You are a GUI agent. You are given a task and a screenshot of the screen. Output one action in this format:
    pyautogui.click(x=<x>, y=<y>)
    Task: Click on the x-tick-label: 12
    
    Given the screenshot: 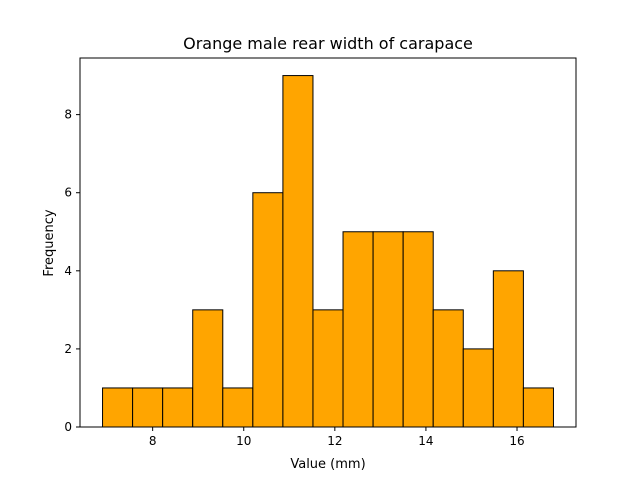 What is the action you would take?
    pyautogui.click(x=334, y=441)
    